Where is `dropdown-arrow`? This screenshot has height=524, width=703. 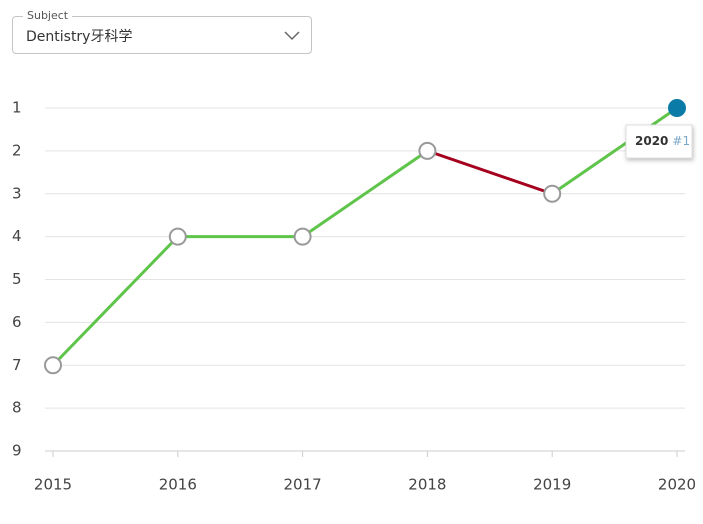 dropdown-arrow is located at coordinates (292, 36).